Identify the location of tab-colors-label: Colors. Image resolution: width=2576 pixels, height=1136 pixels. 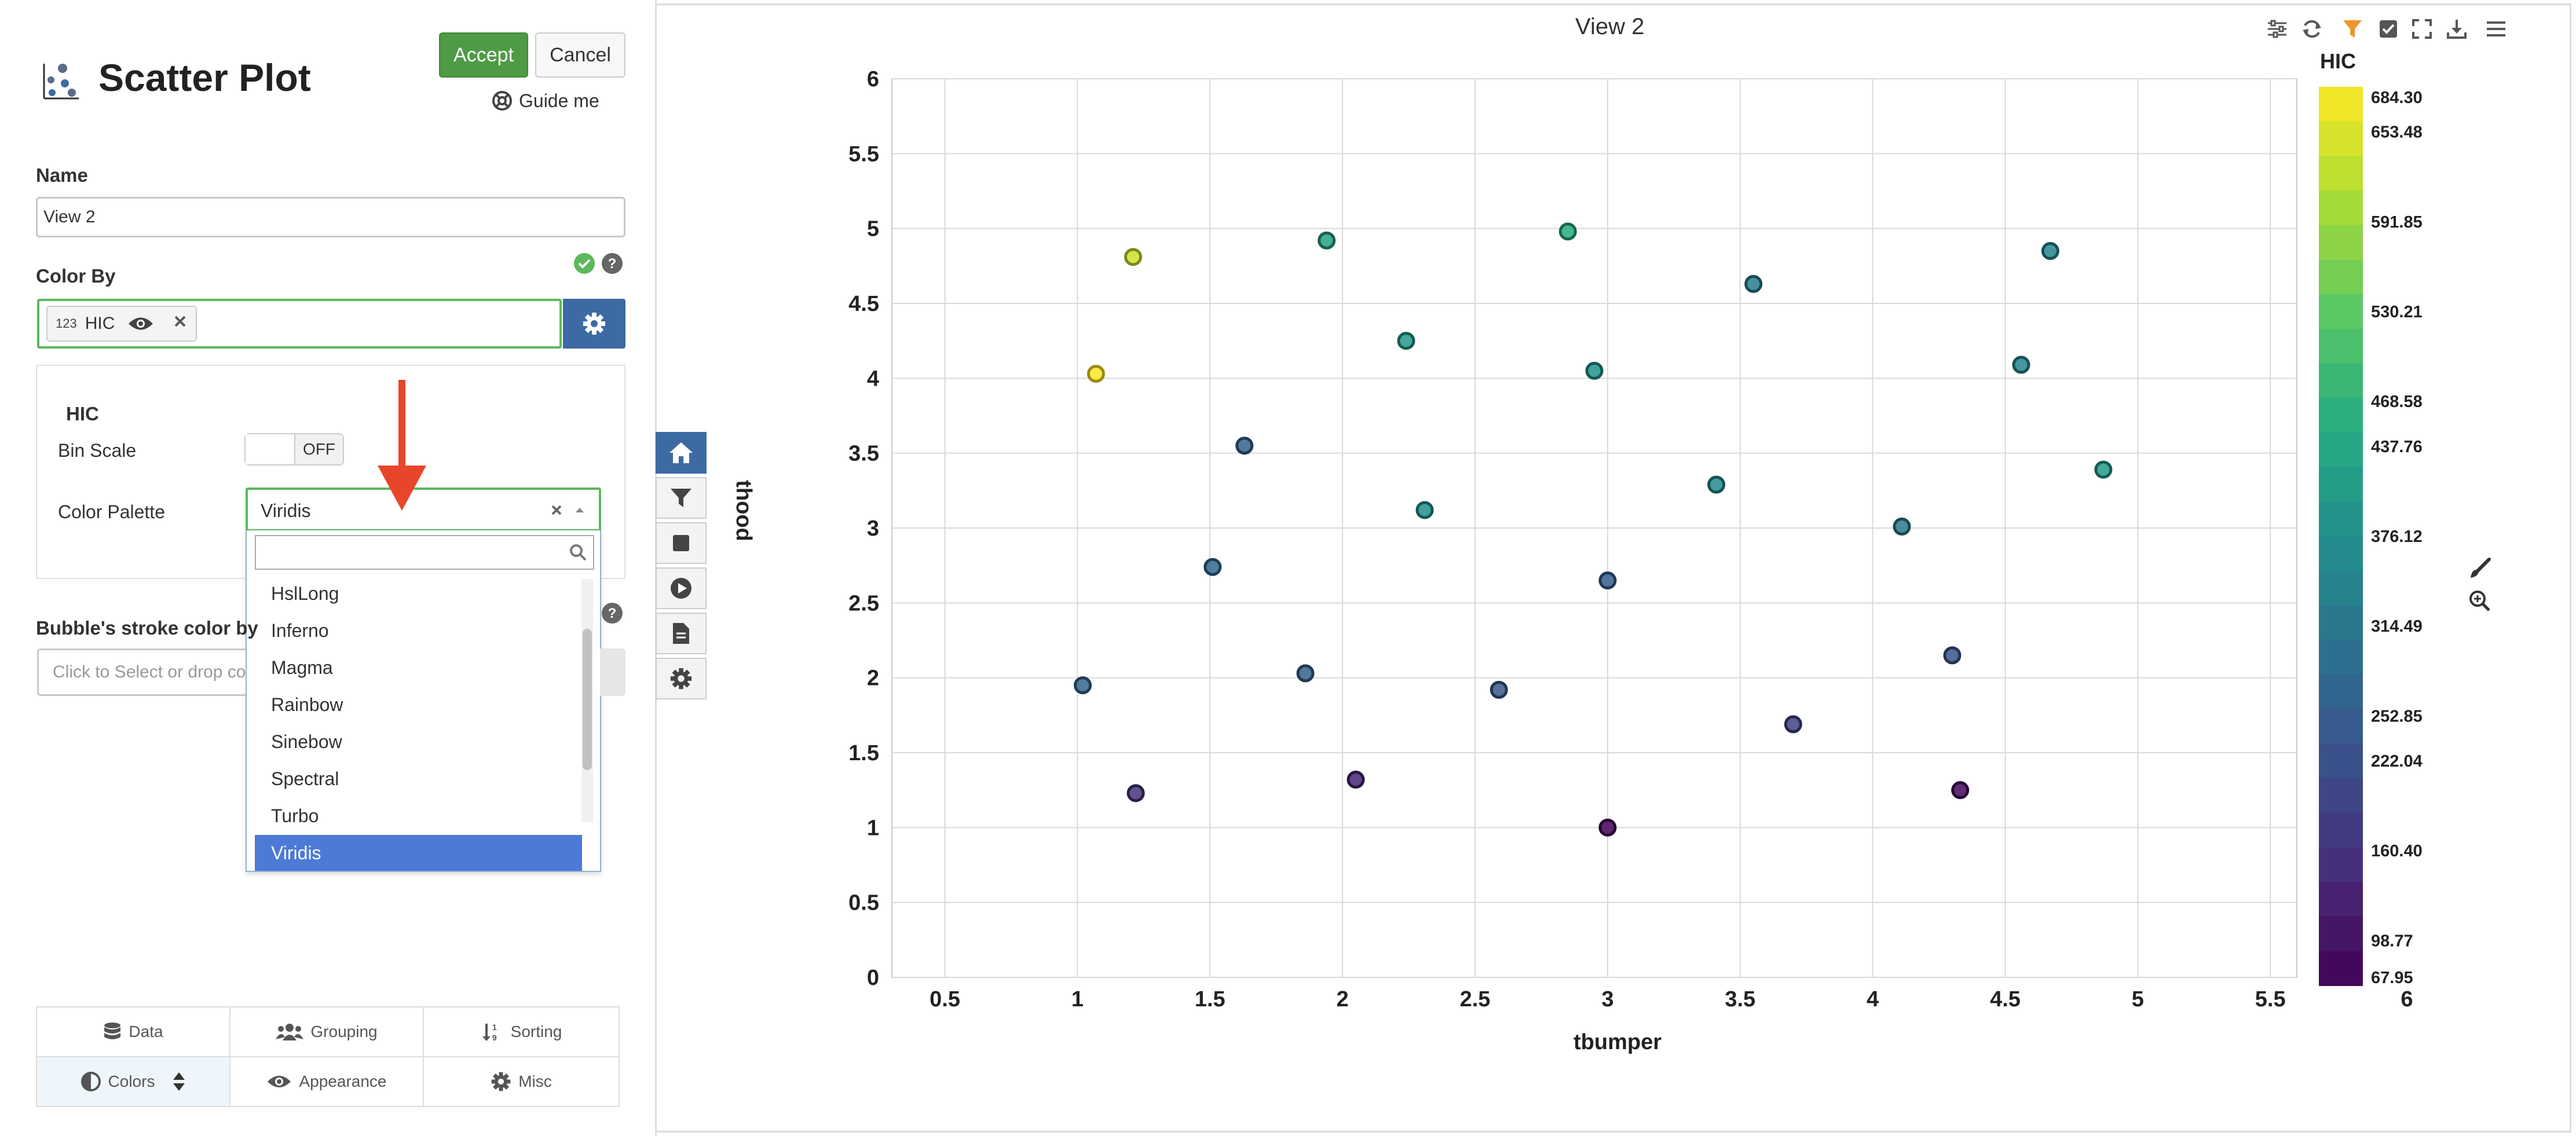
(131, 1081).